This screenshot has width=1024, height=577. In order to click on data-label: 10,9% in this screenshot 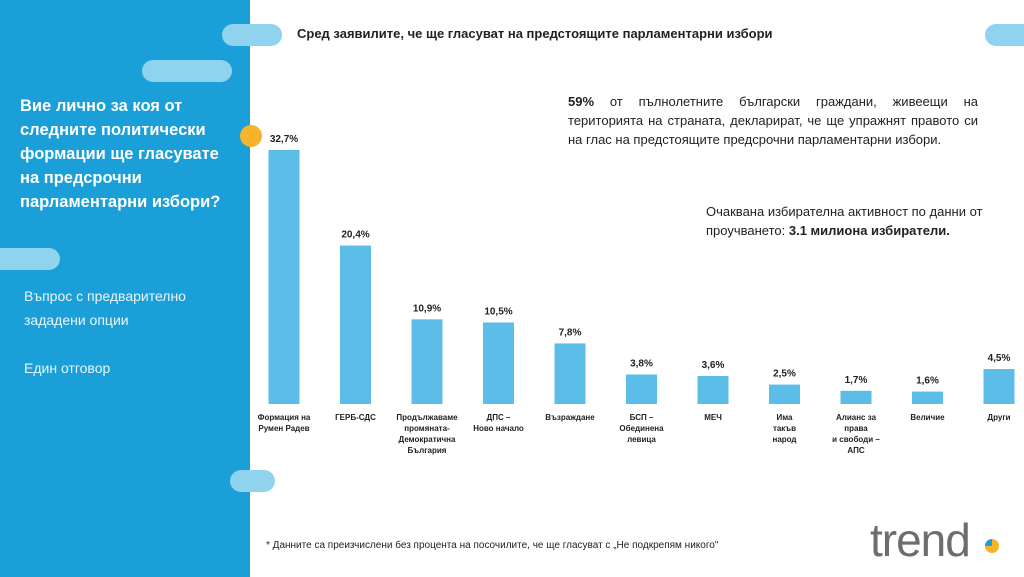, I will do `click(427, 308)`.